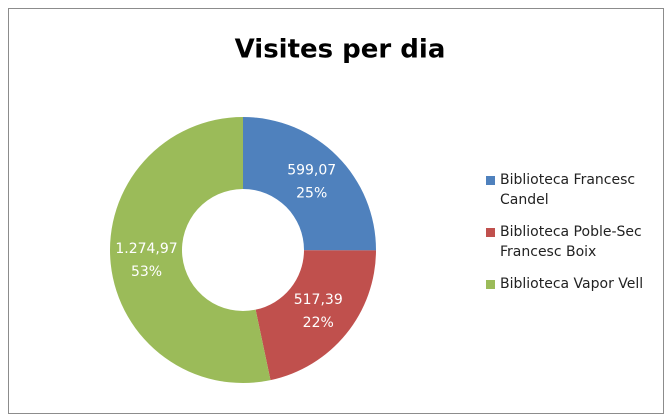  I want to click on data-label: 1.274,97, so click(146, 249).